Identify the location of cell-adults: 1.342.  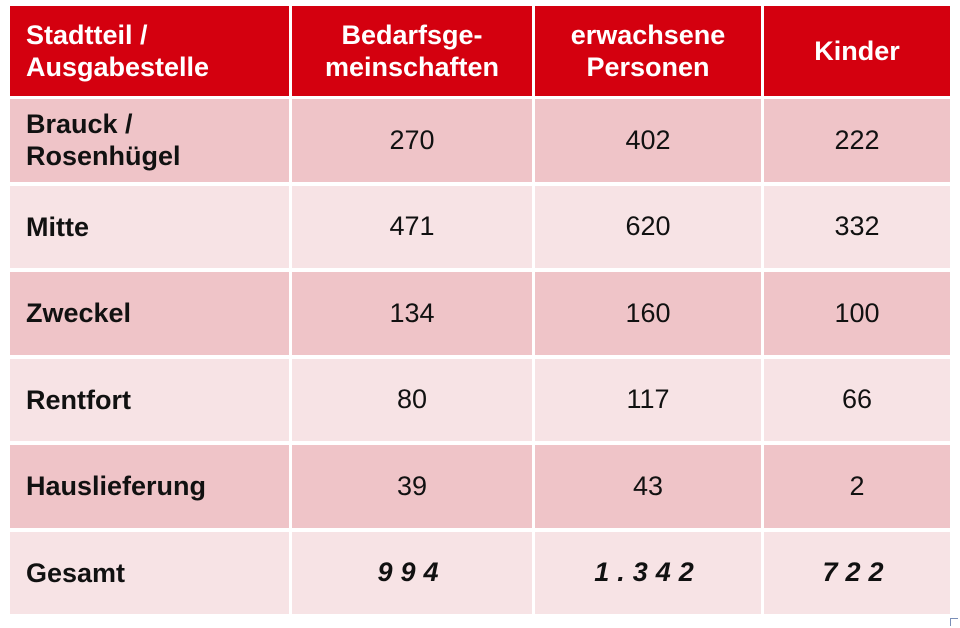
(649, 574).